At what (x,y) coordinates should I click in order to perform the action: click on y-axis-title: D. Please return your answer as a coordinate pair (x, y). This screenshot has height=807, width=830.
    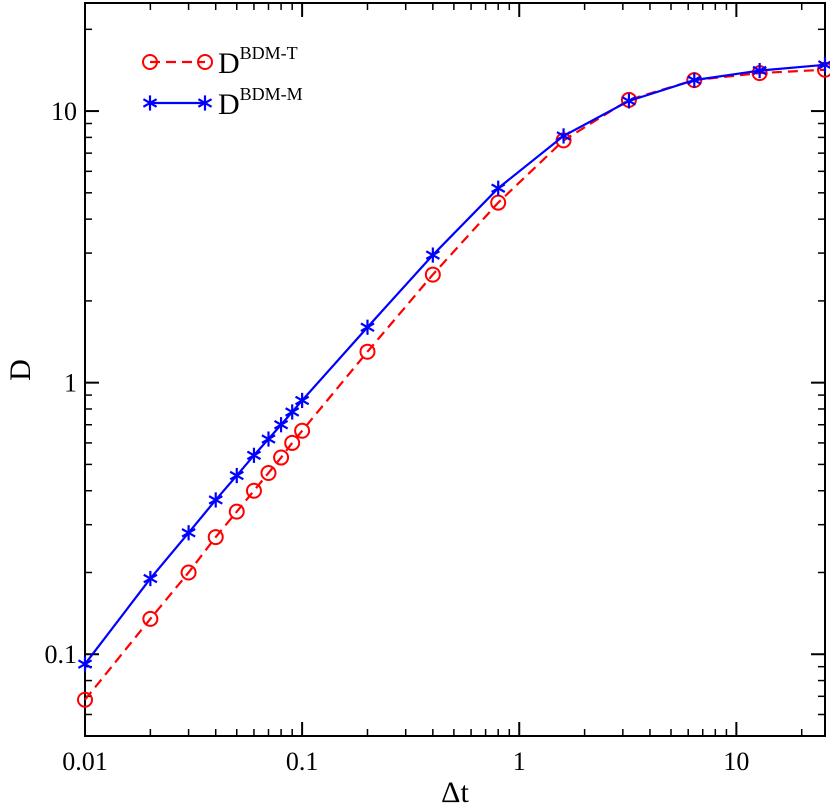
    Looking at the image, I should click on (20, 370).